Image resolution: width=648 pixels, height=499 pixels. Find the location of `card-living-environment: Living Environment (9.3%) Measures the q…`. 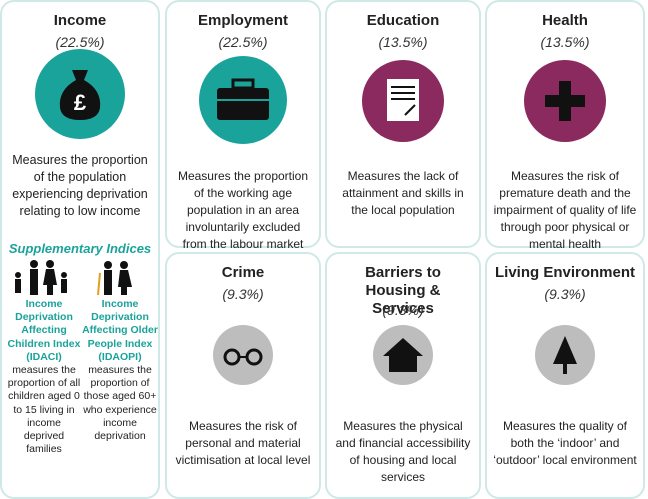

card-living-environment: Living Environment (9.3%) Measures the q… is located at coordinates (565, 375).